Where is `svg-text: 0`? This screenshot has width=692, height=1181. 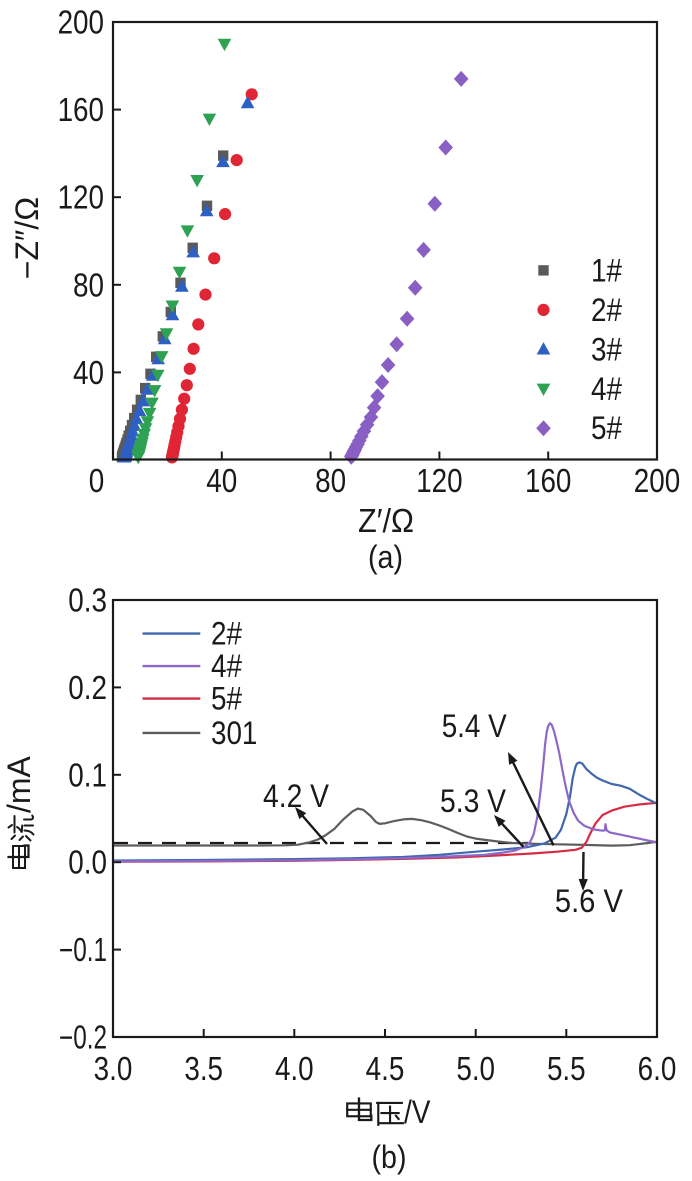 svg-text: 0 is located at coordinates (97, 480).